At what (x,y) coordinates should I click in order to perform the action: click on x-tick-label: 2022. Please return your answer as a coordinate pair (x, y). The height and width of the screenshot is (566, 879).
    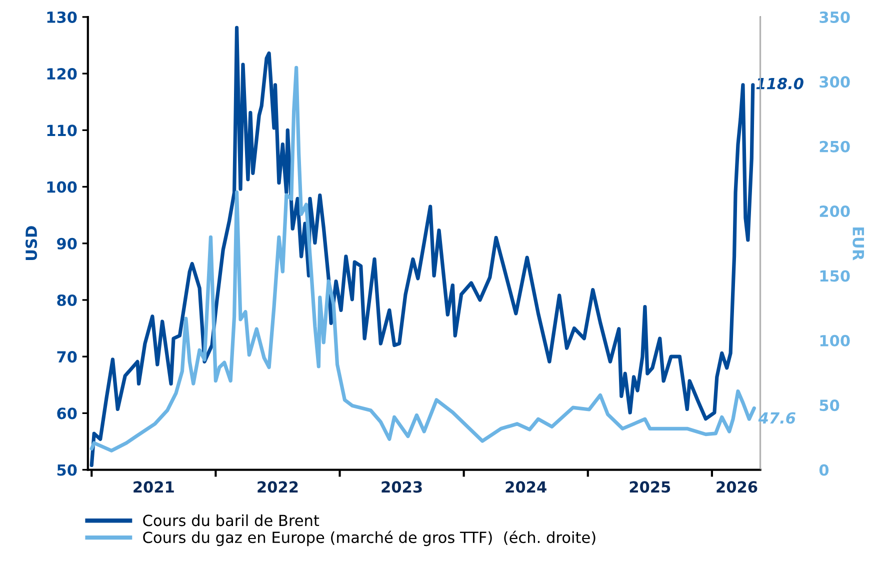
    Looking at the image, I should click on (278, 487).